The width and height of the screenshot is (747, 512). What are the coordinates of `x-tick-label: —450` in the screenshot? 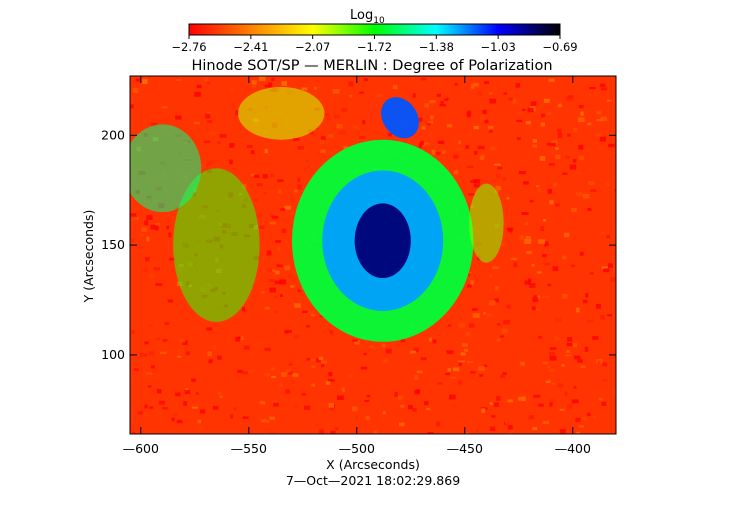 It's located at (465, 448).